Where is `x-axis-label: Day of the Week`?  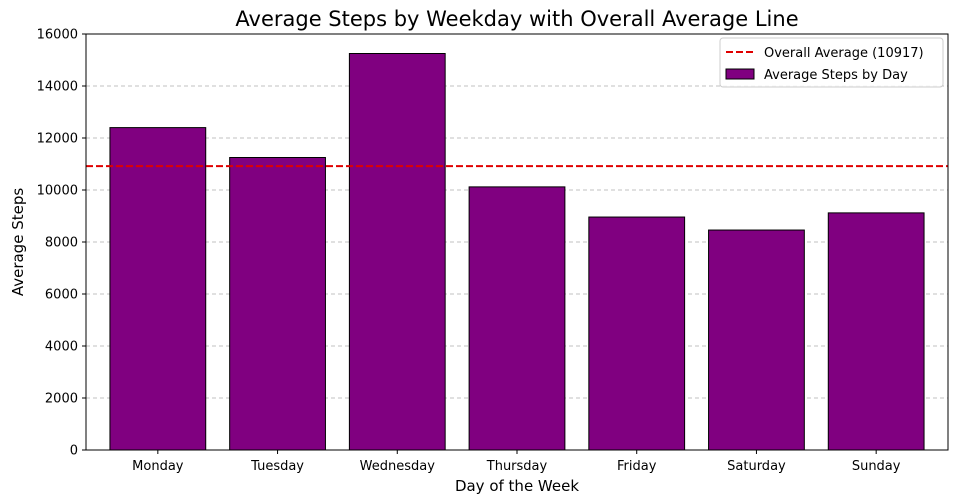
x-axis-label: Day of the Week is located at coordinates (517, 486).